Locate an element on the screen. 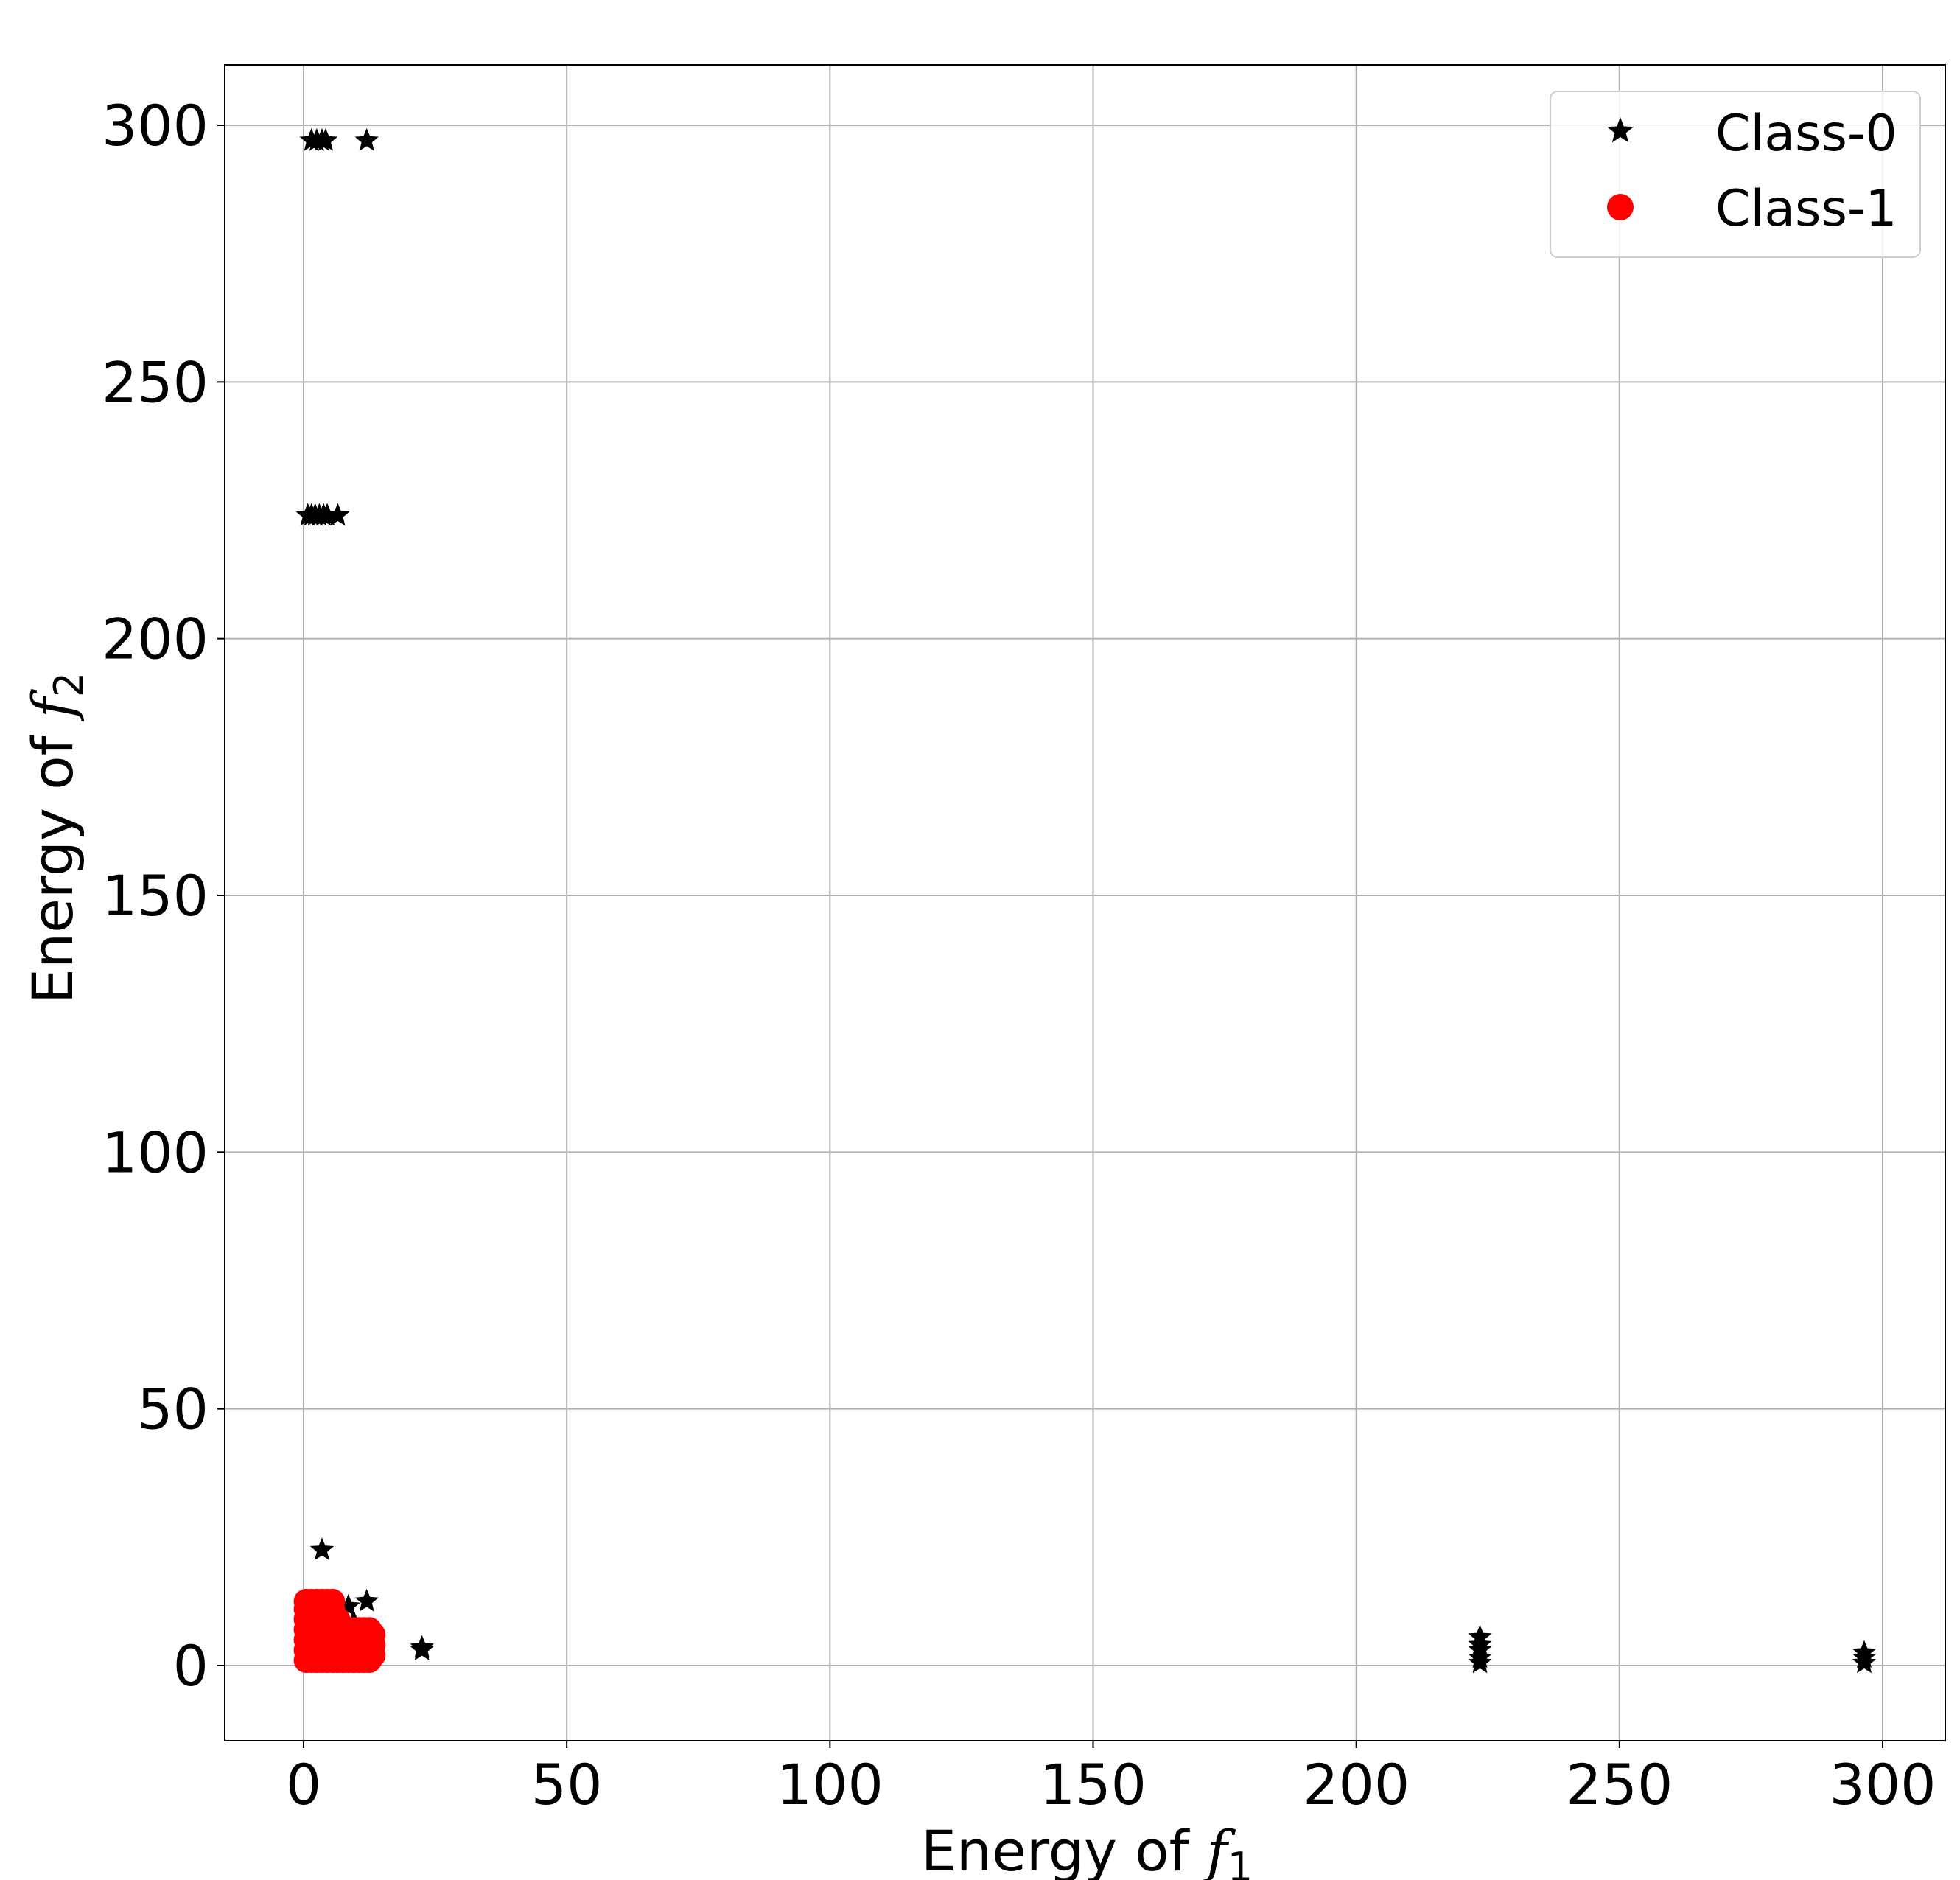  legend-circle-icon is located at coordinates (1620, 207).